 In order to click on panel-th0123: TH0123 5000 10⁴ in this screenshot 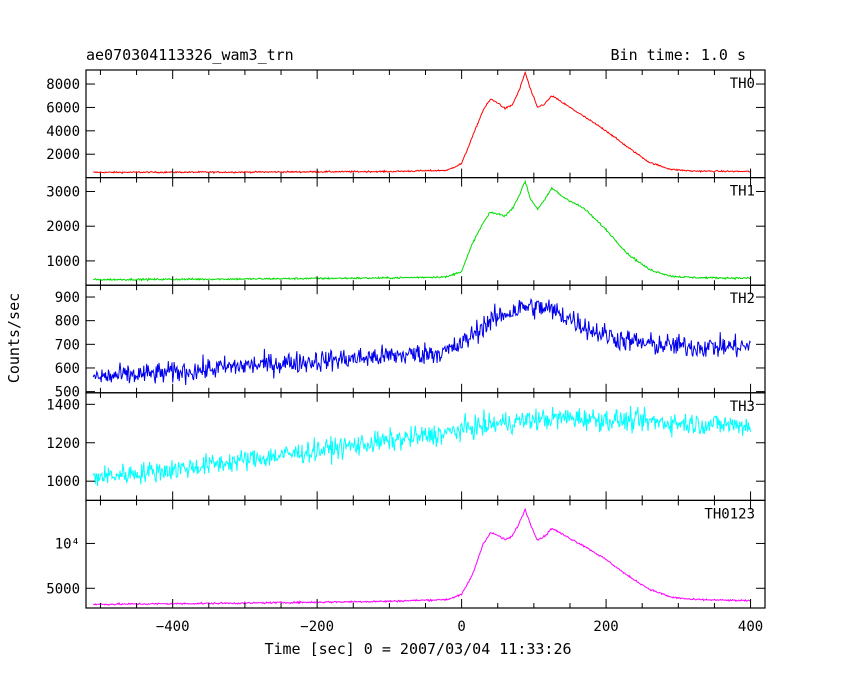, I will do `click(406, 554)`.